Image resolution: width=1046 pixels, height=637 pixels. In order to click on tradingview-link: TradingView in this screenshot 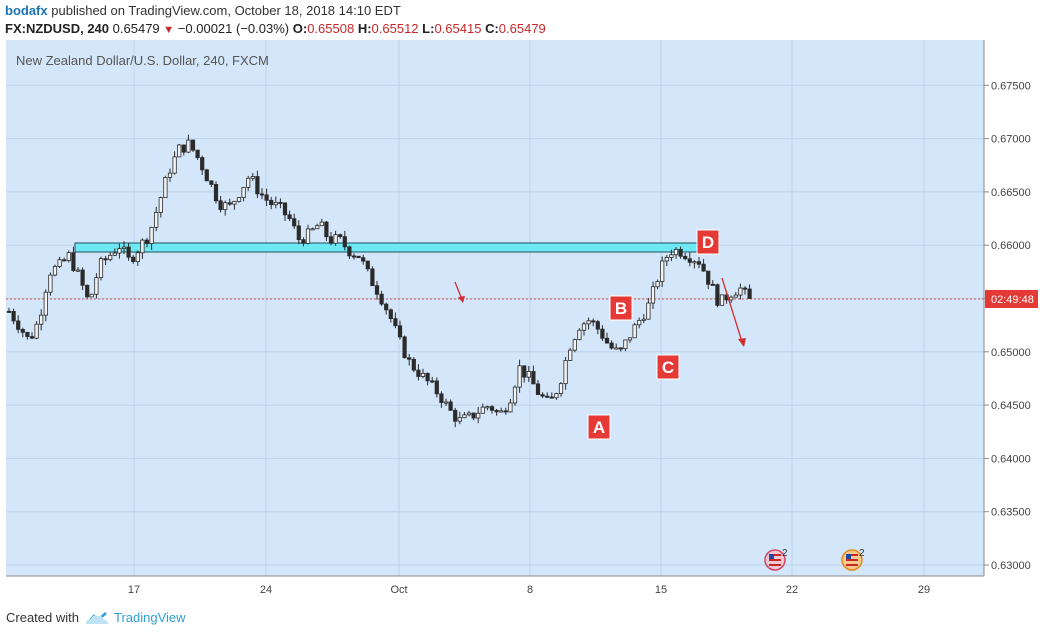, I will do `click(135, 617)`.